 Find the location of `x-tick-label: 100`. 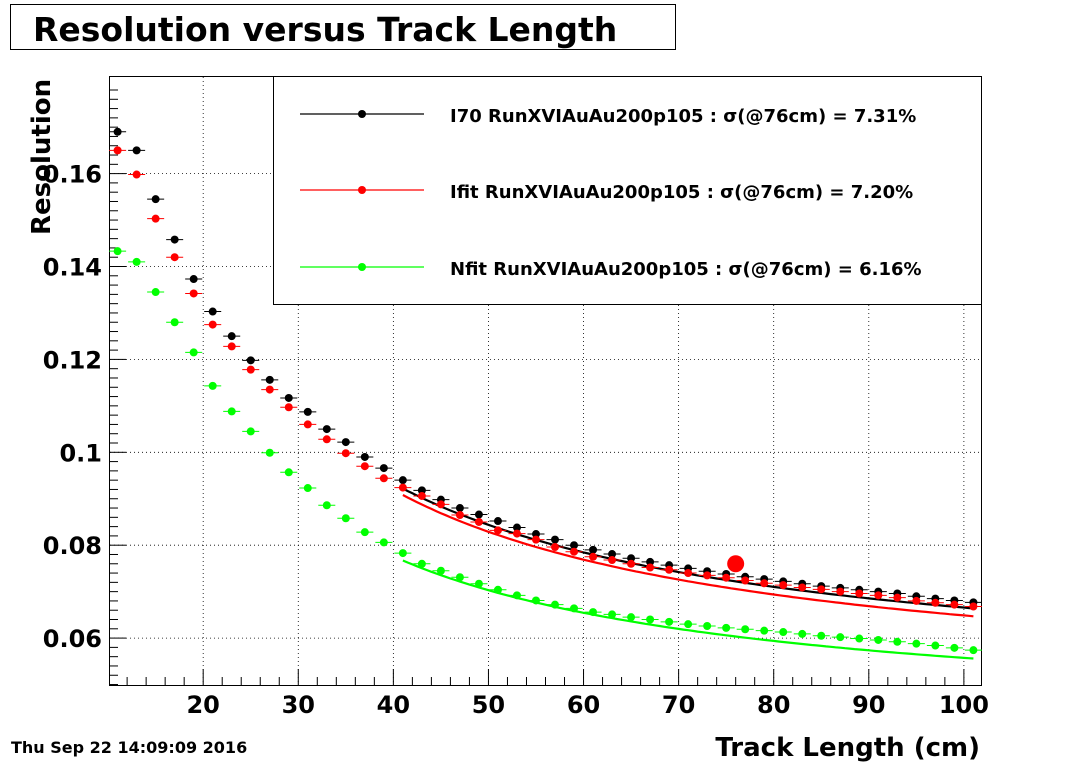

x-tick-label: 100 is located at coordinates (964, 705).